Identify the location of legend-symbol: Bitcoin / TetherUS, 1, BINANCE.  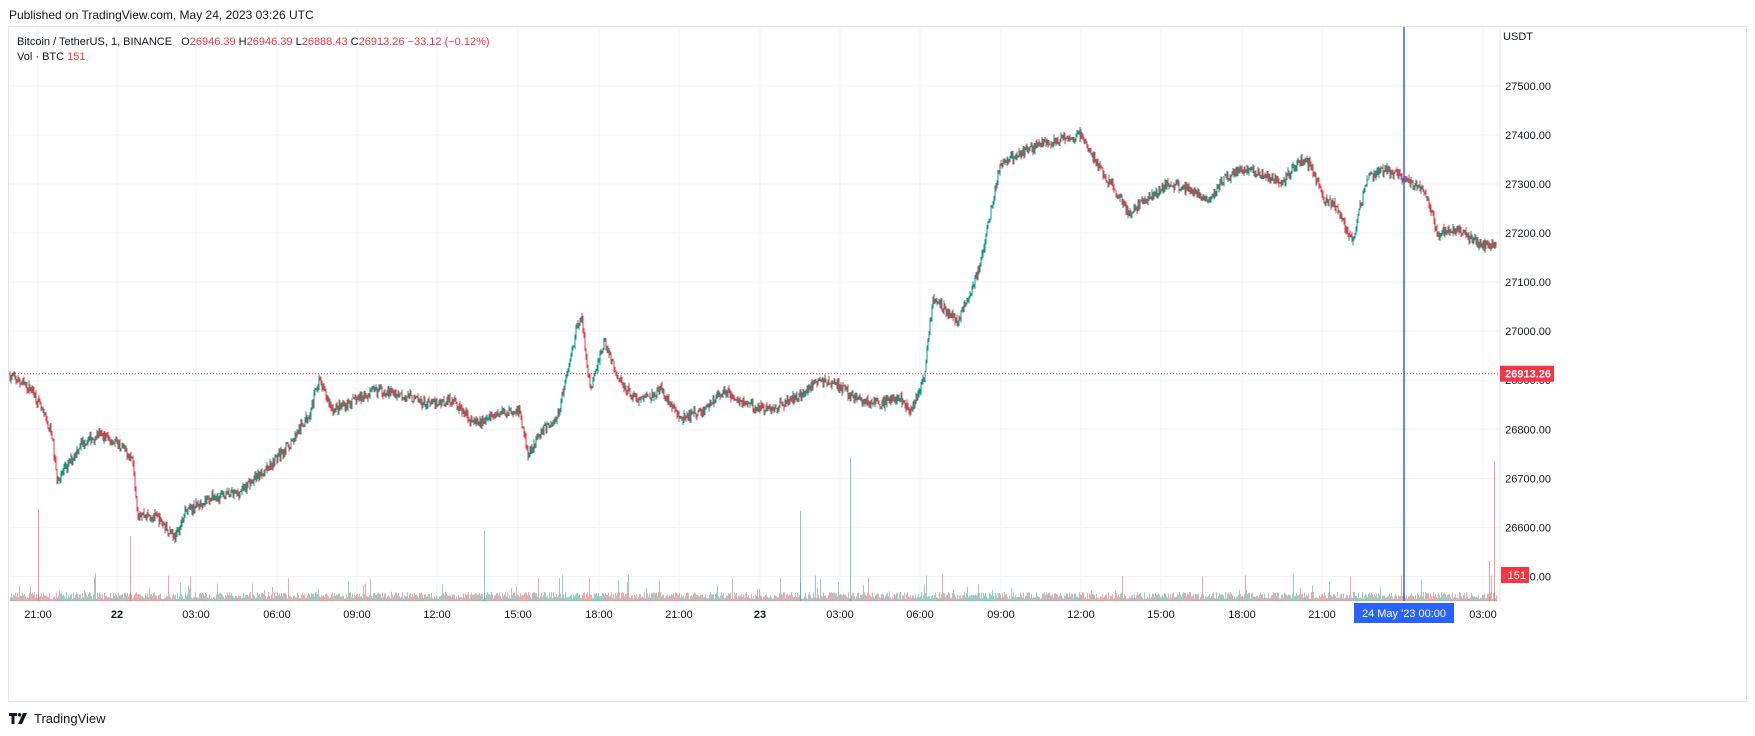
(95, 42).